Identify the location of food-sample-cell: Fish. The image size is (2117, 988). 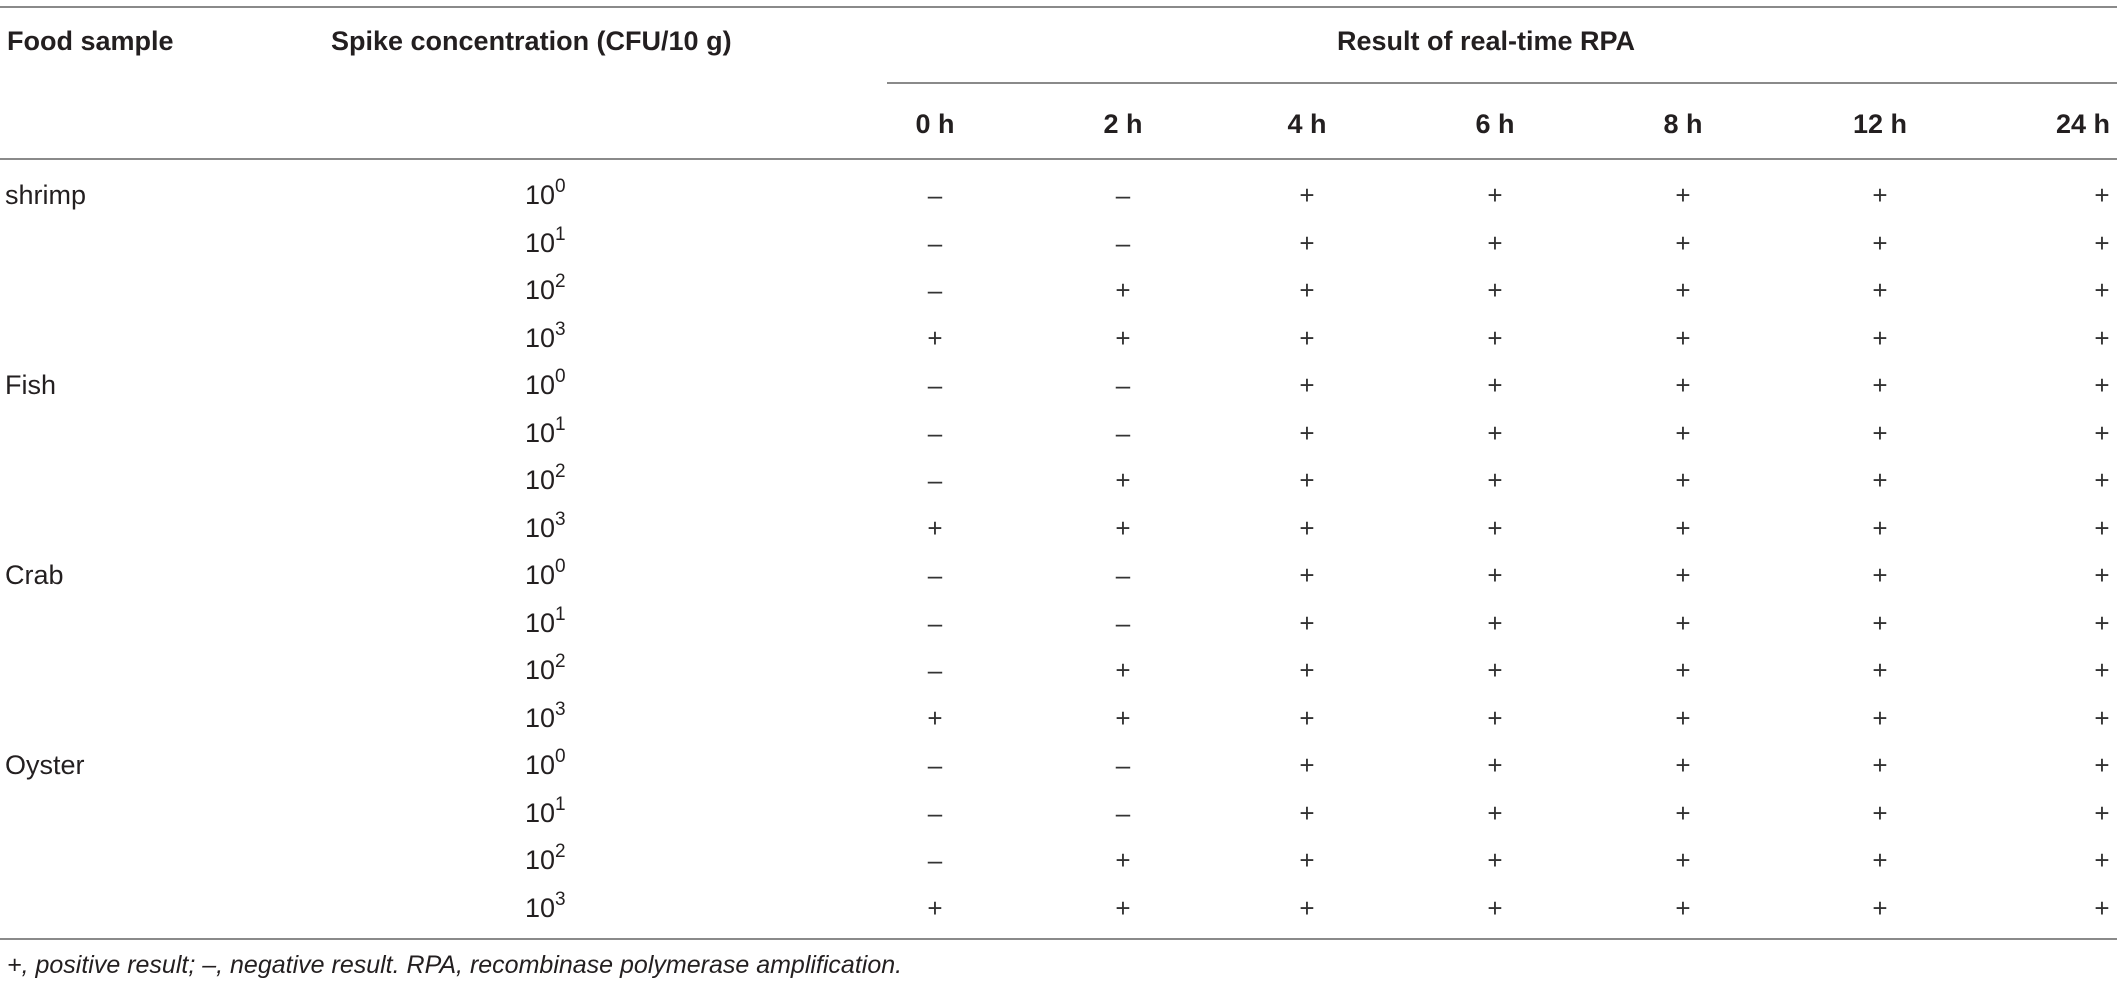
(31, 385).